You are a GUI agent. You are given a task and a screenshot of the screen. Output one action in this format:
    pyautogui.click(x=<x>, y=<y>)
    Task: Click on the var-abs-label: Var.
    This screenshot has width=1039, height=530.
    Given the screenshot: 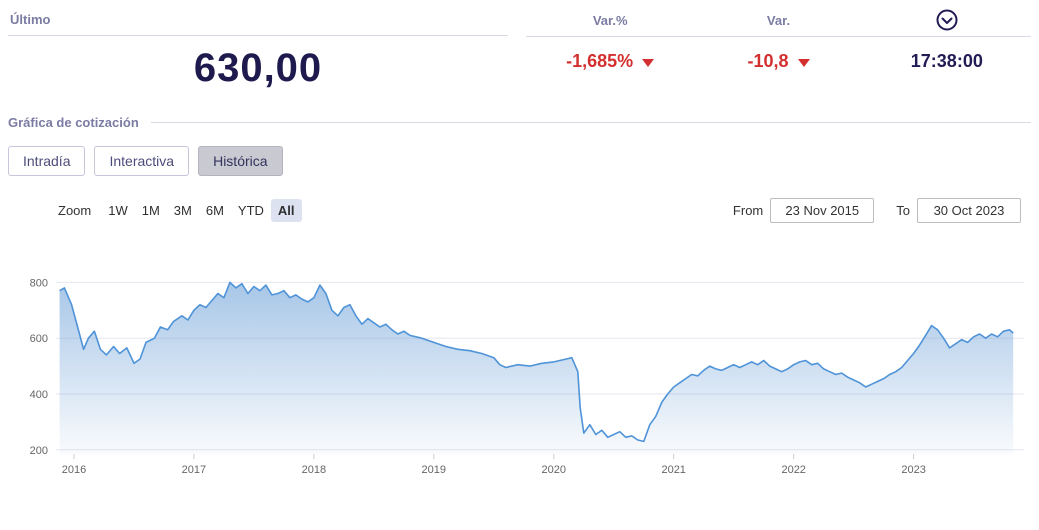 What is the action you would take?
    pyautogui.click(x=778, y=20)
    